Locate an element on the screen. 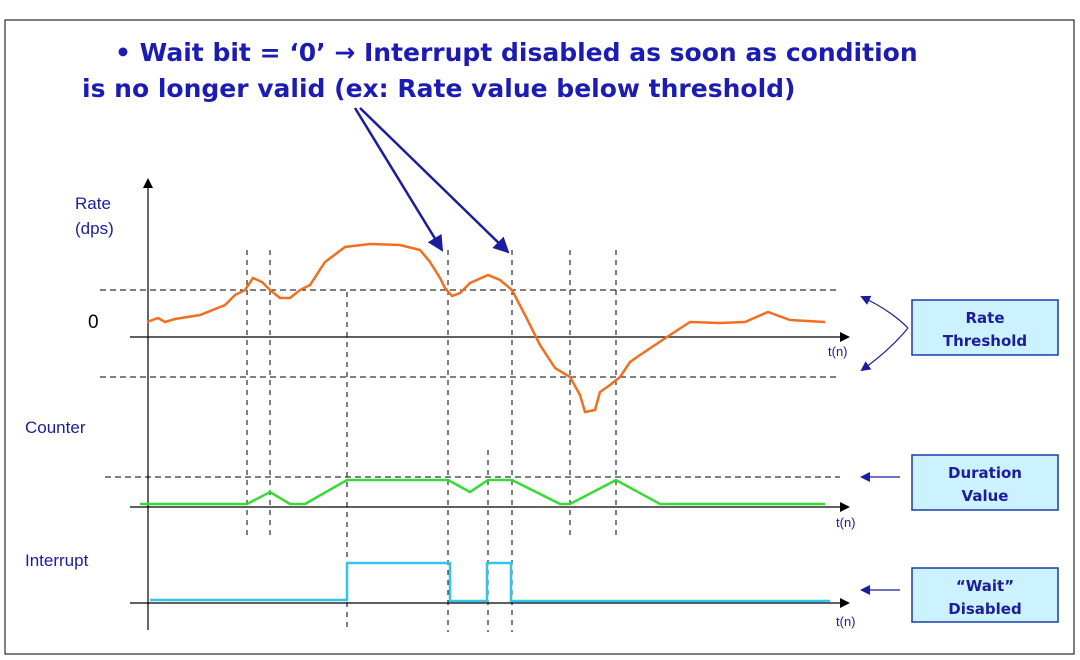 The image size is (1080, 660). box-text: Threshold is located at coordinates (985, 341).